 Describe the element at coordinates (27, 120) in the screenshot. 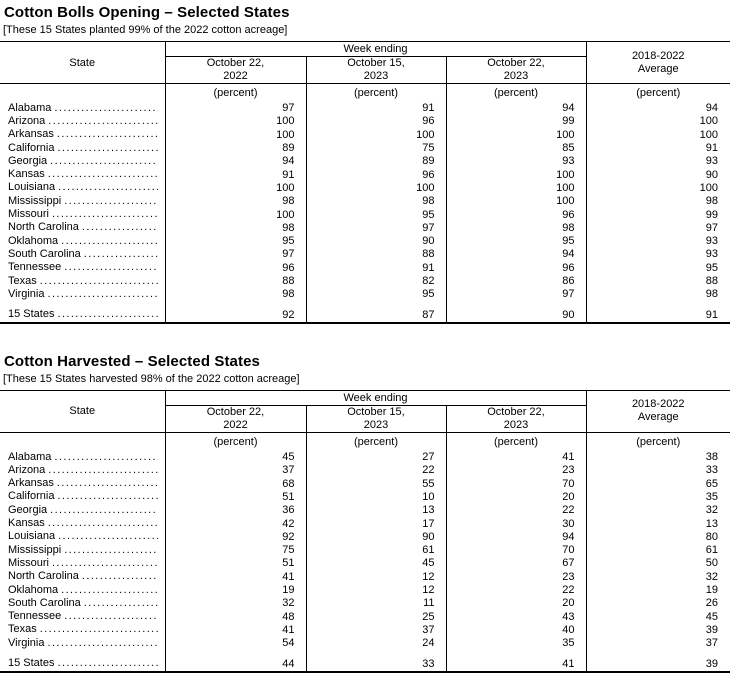

I see `state-name: Arizona` at that location.